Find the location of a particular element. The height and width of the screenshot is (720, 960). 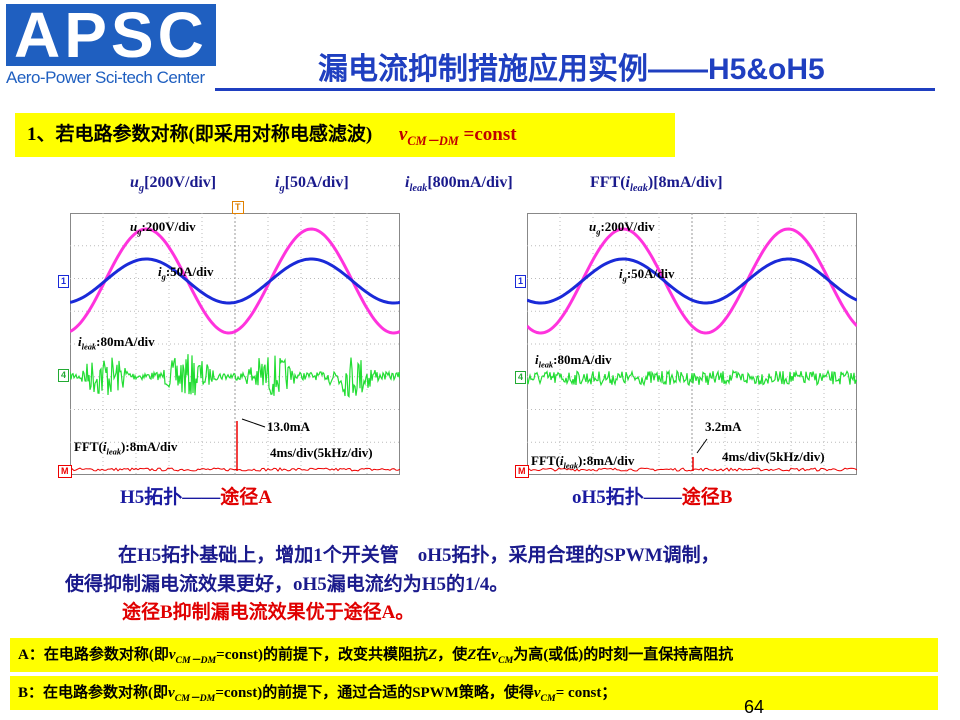

condition-text: 1、若电路参数对称(即采用对称电感滤波) is located at coordinates (200, 134).